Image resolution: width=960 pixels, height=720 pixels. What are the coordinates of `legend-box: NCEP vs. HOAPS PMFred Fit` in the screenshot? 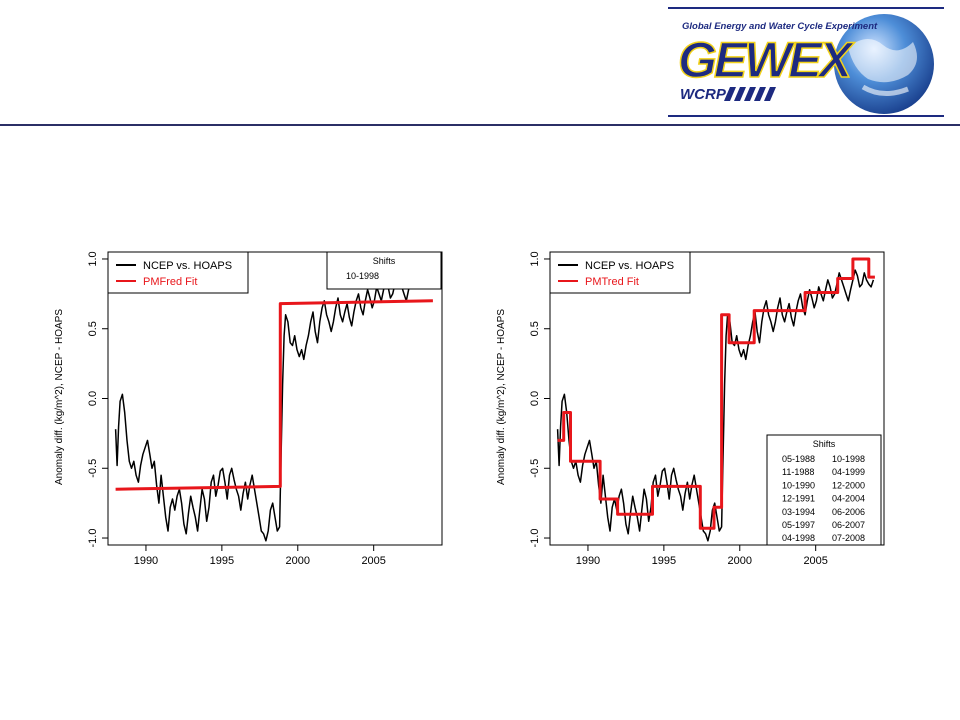 It's located at (178, 272).